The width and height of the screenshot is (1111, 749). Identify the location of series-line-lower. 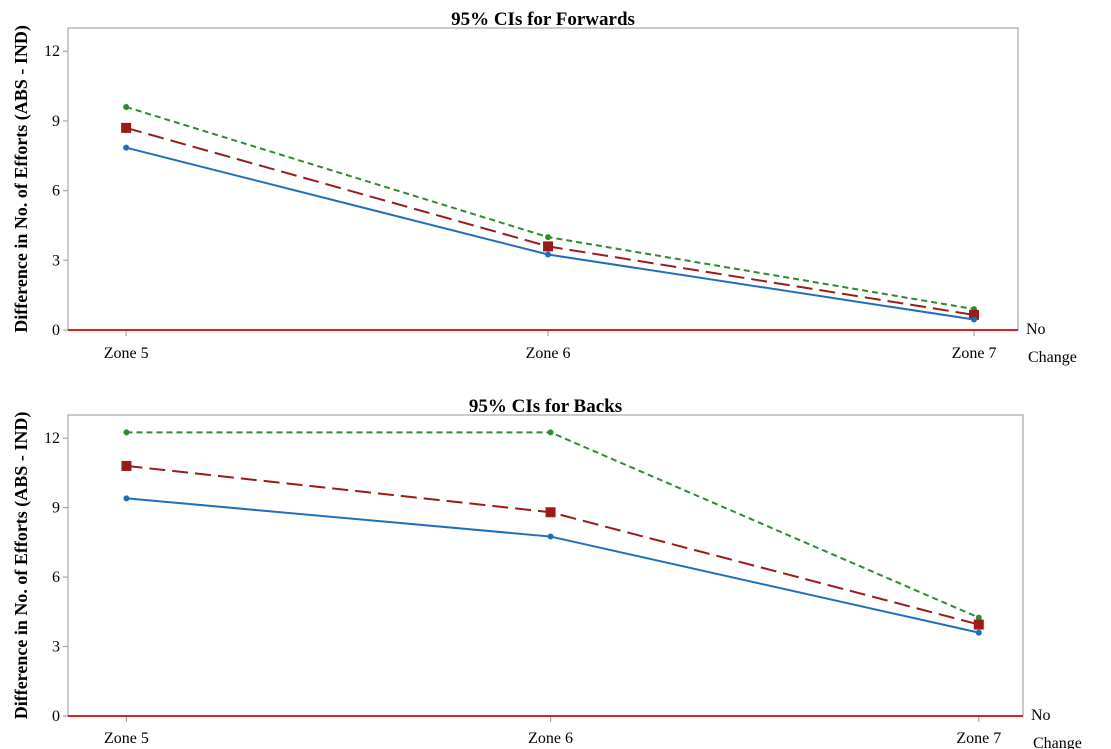
(553, 565).